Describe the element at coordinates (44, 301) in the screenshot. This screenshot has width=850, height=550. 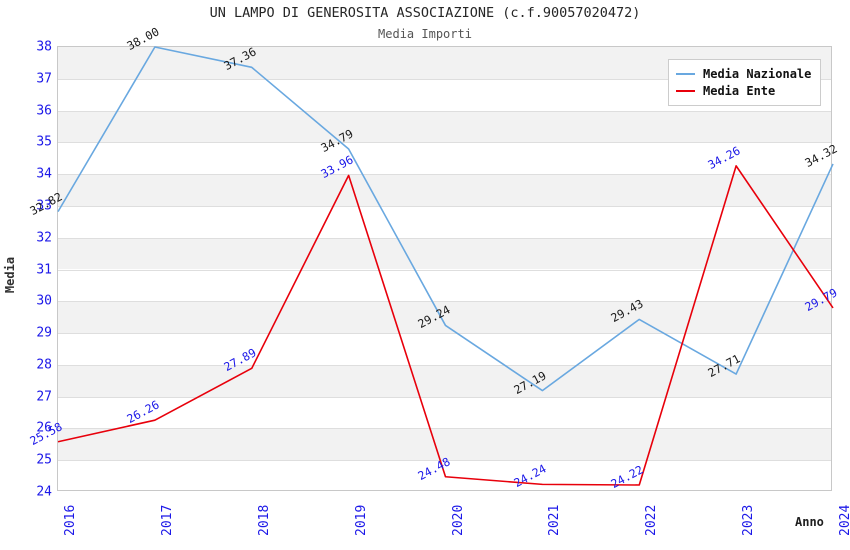
I see `y-axis-tick: 30` at that location.